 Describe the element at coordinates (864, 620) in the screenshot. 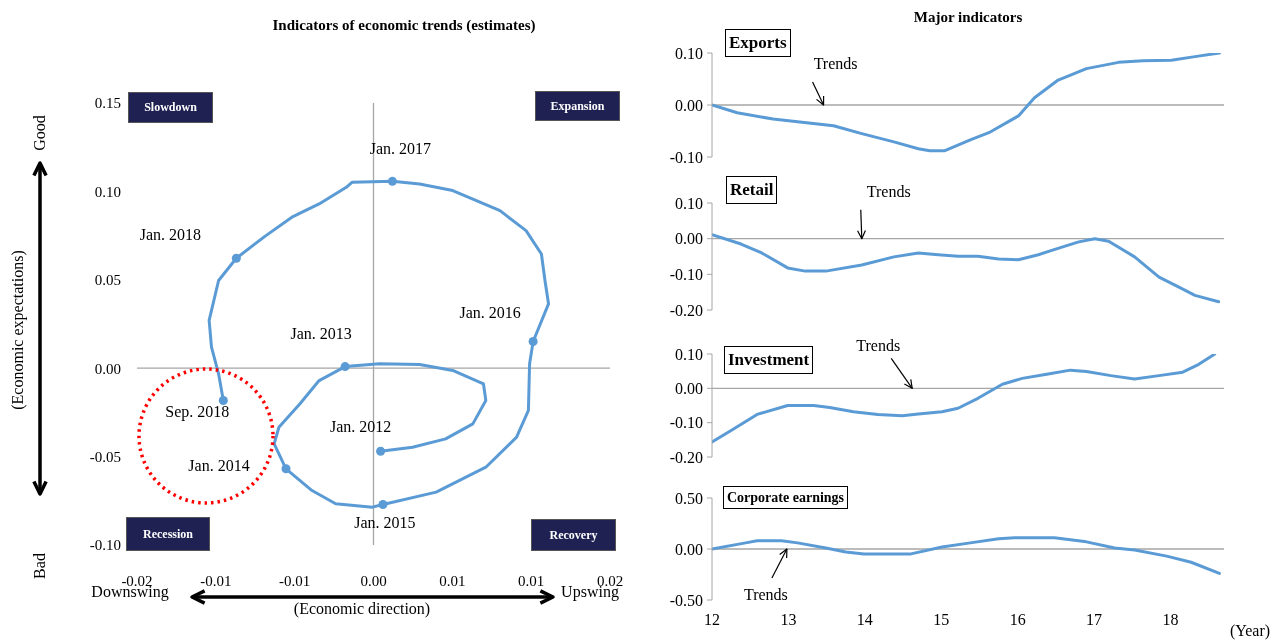

I see `x-tick-label: 14` at that location.